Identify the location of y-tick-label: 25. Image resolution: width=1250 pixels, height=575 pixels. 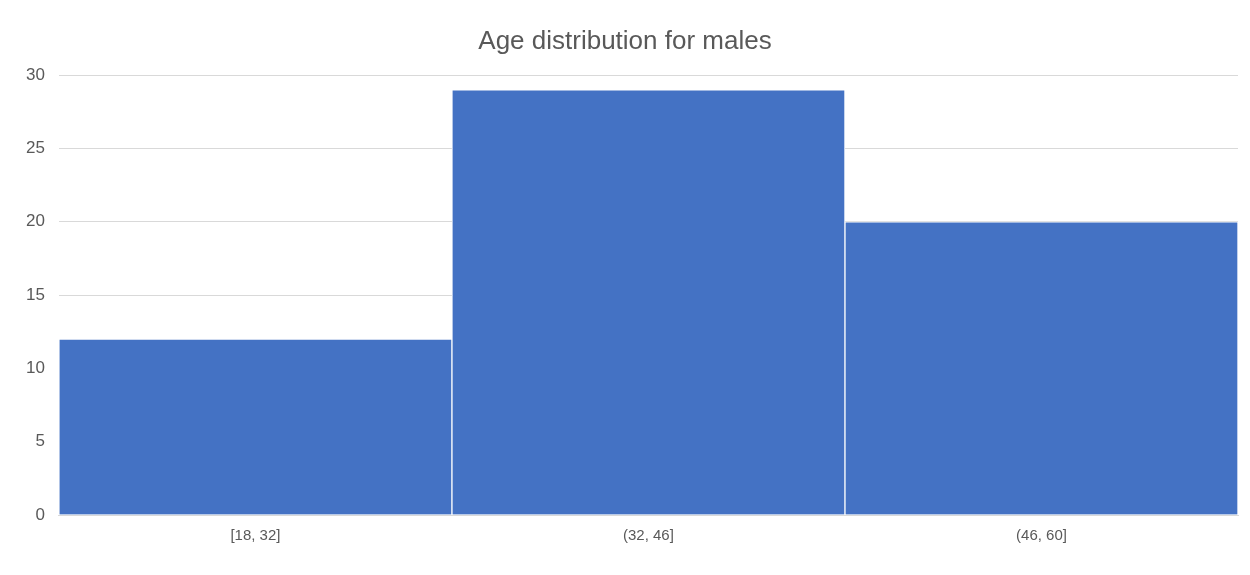
(35, 148).